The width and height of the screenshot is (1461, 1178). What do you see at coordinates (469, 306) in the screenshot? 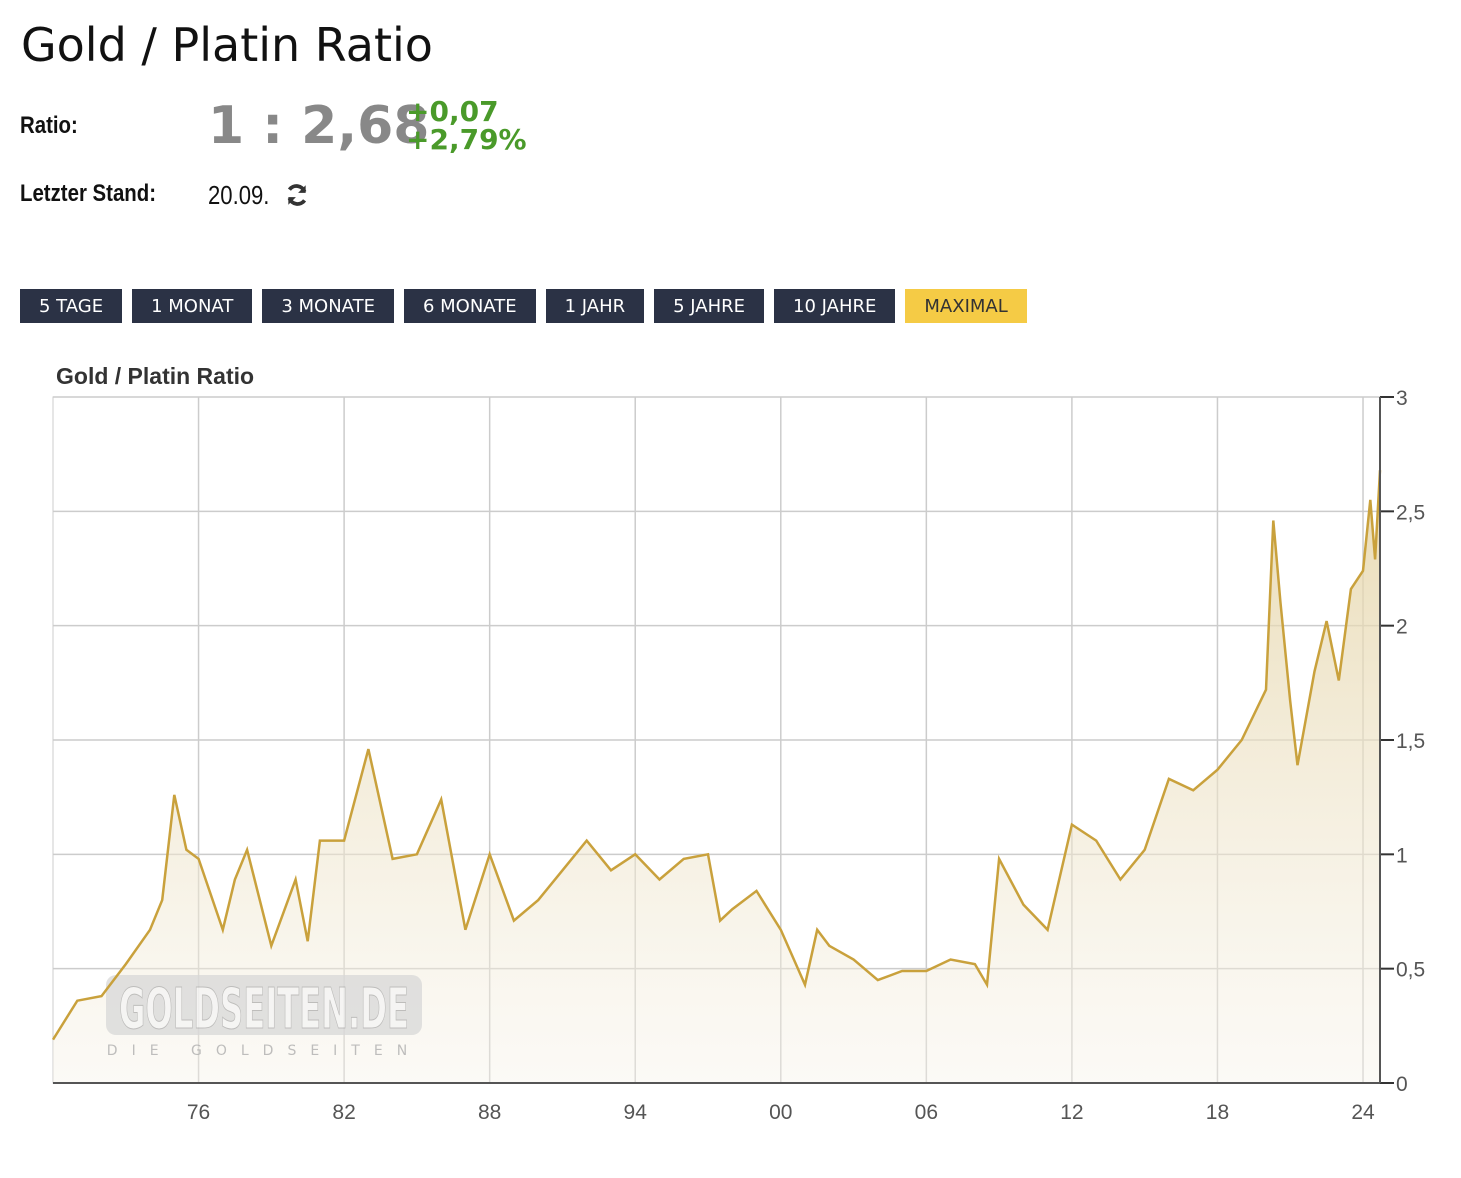
I see `range-button-6-monate: 6 MONATE` at bounding box center [469, 306].